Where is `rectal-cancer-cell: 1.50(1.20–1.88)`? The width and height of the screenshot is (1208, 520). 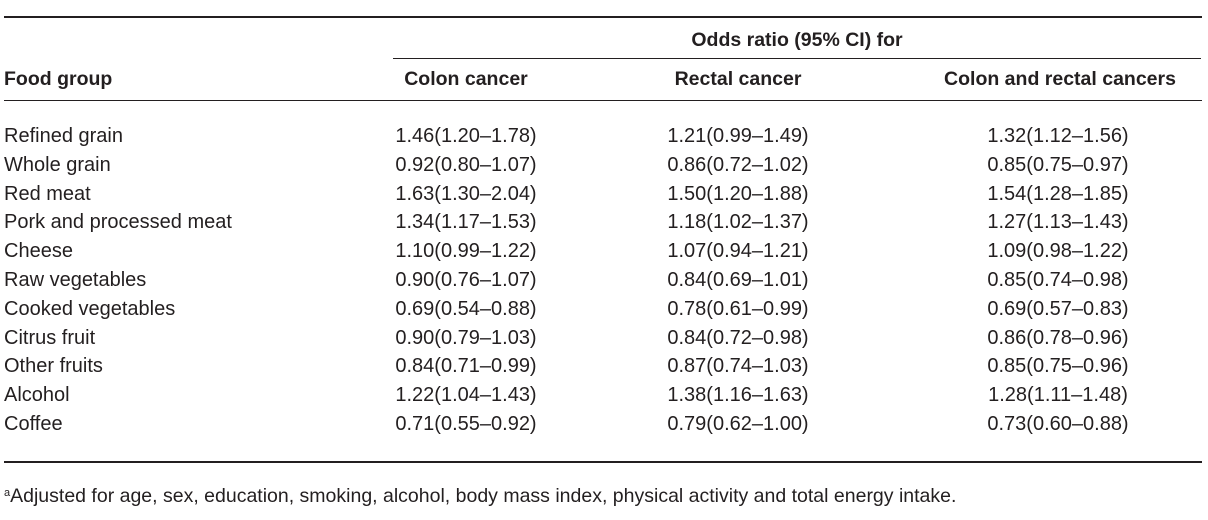 rectal-cancer-cell: 1.50(1.20–1.88) is located at coordinates (738, 193).